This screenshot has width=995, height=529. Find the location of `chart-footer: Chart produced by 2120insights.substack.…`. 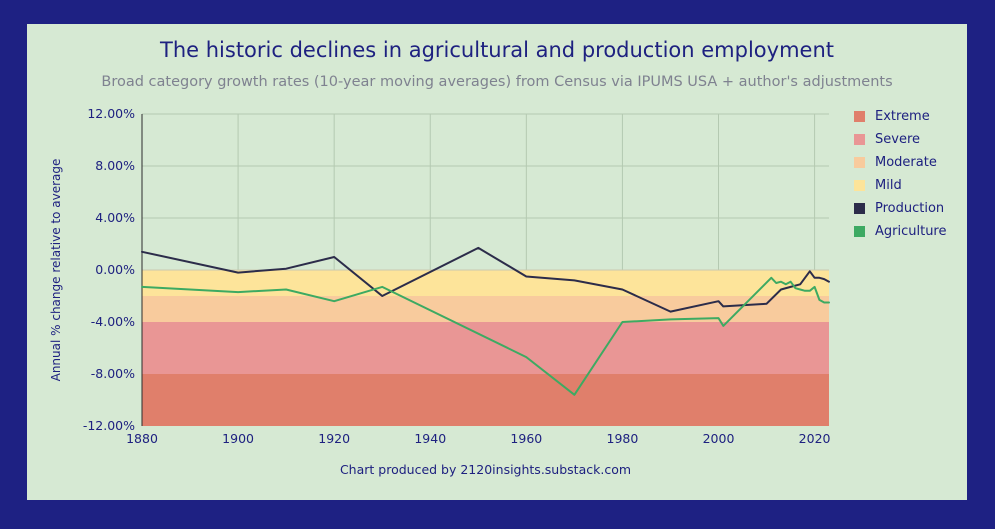

chart-footer: Chart produced by 2120insights.substack.… is located at coordinates (485, 469).